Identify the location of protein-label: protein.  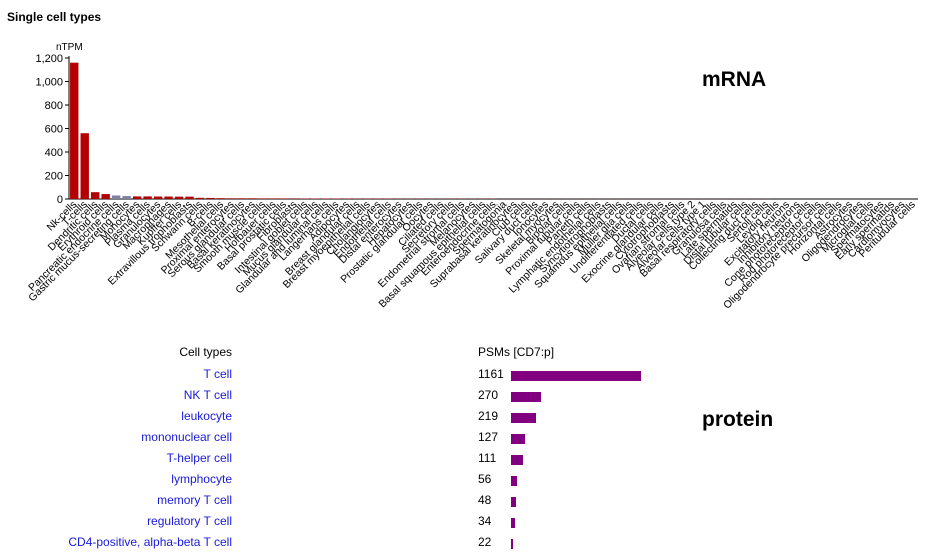
(737, 420).